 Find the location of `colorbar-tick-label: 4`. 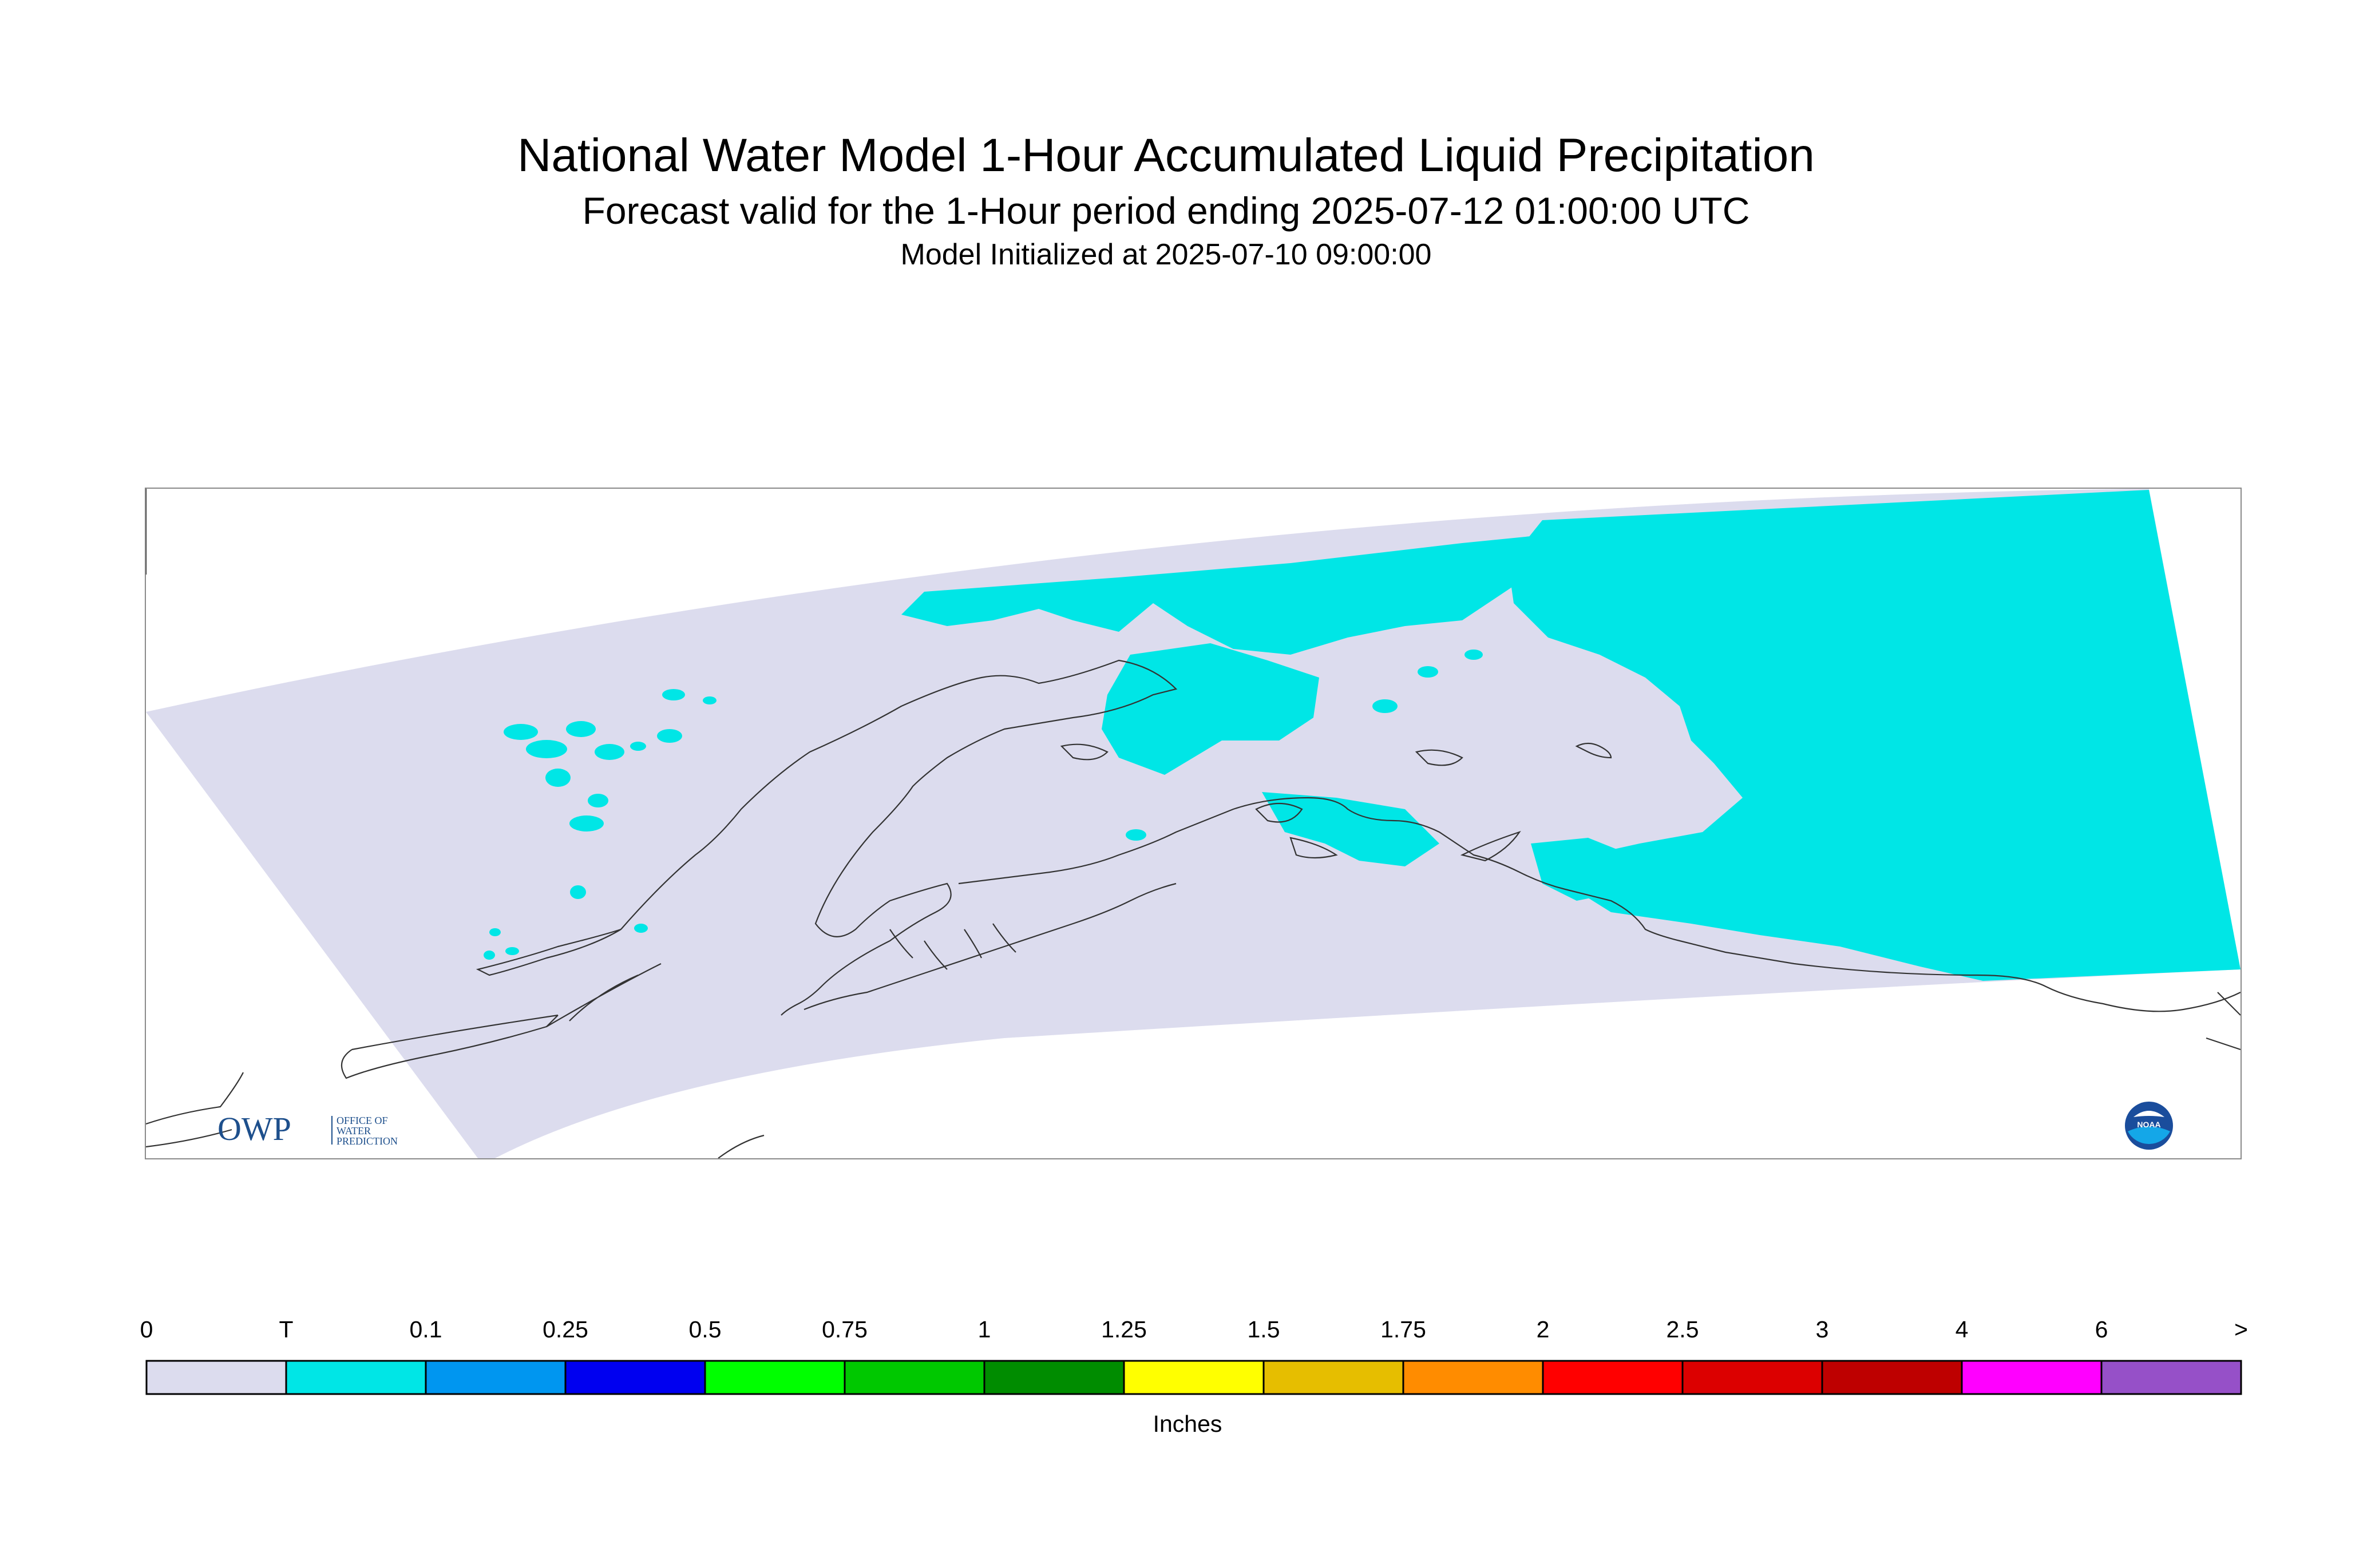

colorbar-tick-label: 4 is located at coordinates (1962, 1329).